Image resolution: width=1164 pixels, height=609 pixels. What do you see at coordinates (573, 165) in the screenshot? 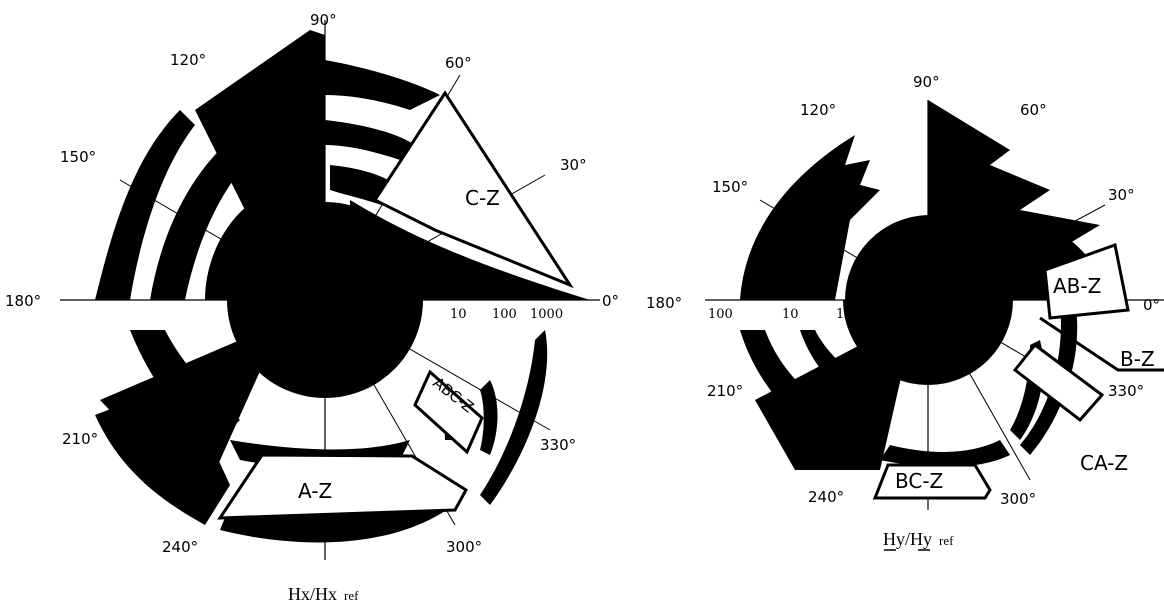
I see `left-angle-30: 30°` at bounding box center [573, 165].